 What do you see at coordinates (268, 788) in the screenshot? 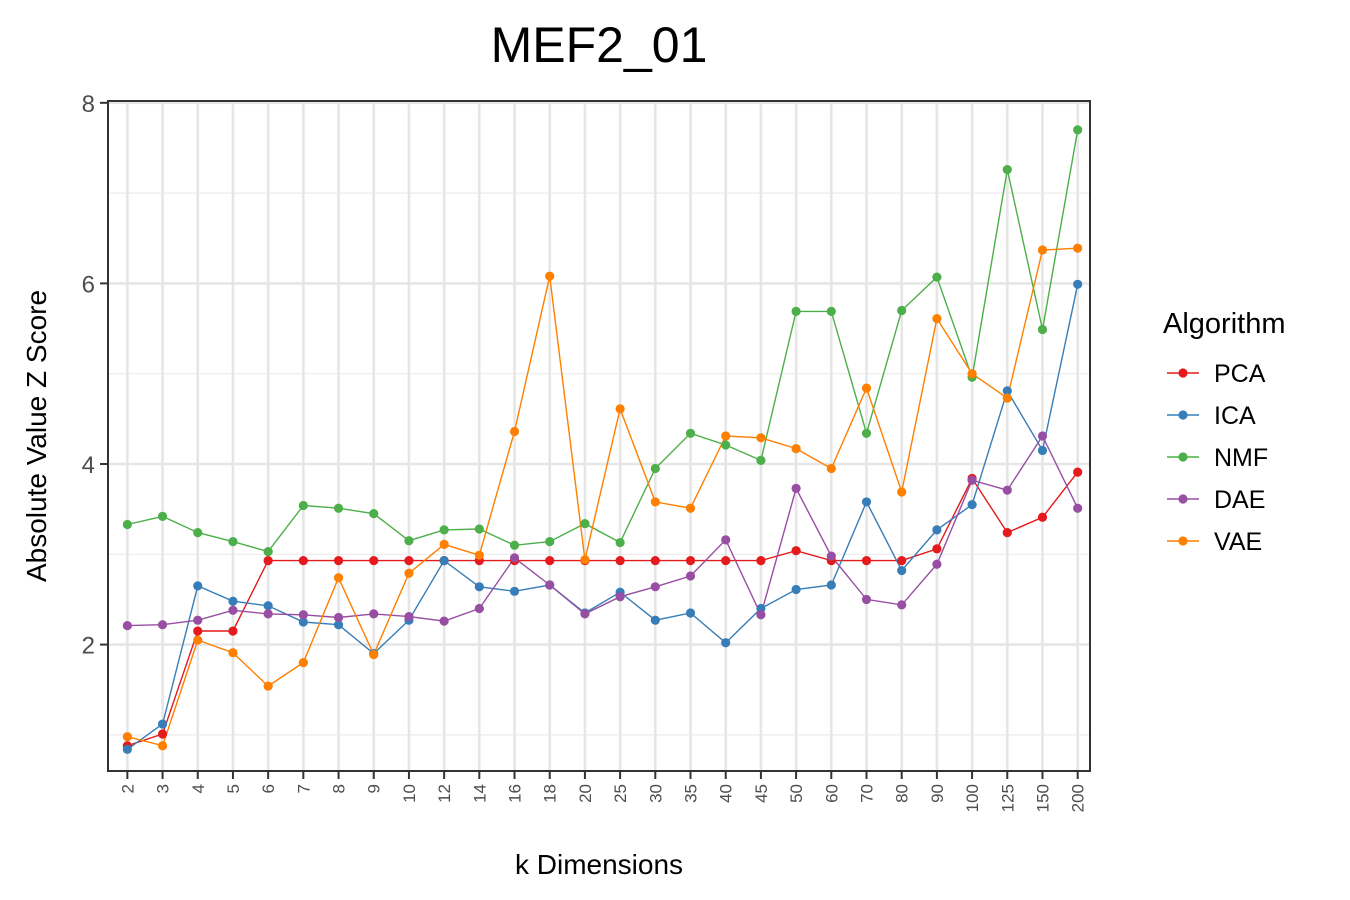
I see `x-tick-label: 6` at bounding box center [268, 788].